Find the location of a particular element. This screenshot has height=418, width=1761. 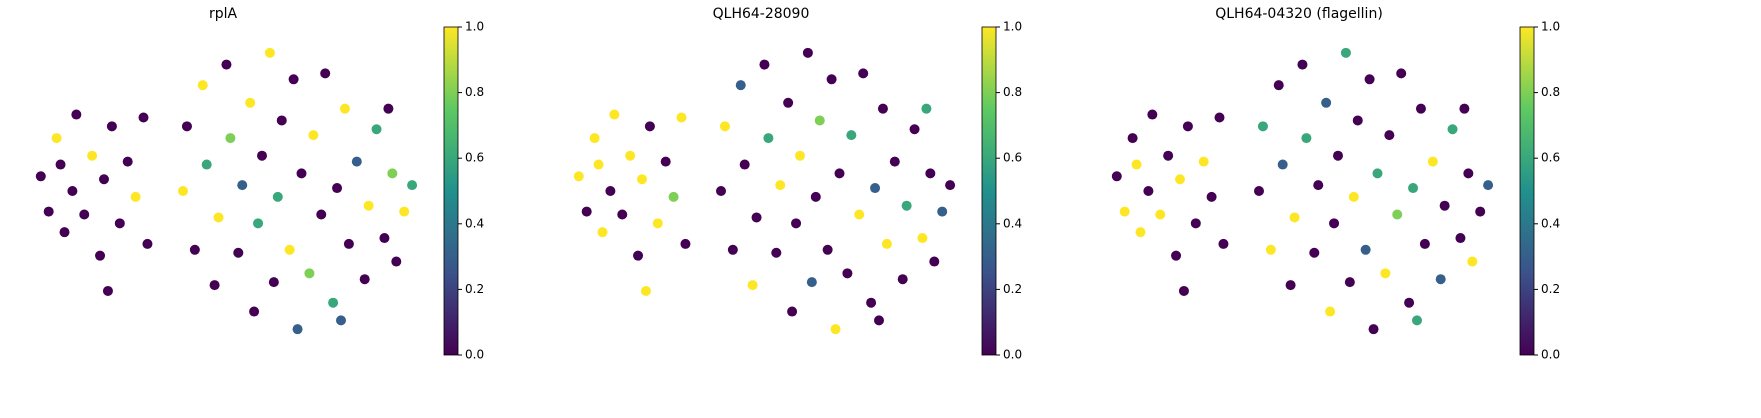

colorbar is located at coordinates (1527, 191).